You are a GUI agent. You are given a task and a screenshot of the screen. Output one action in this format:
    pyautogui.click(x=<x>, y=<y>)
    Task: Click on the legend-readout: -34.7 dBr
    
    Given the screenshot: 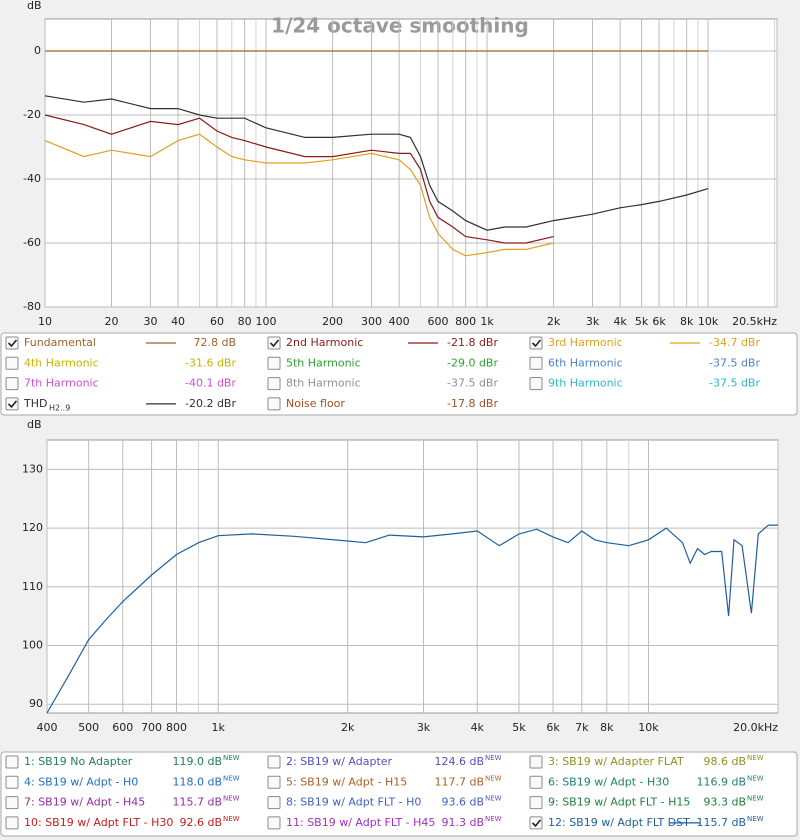 What is the action you would take?
    pyautogui.click(x=734, y=342)
    